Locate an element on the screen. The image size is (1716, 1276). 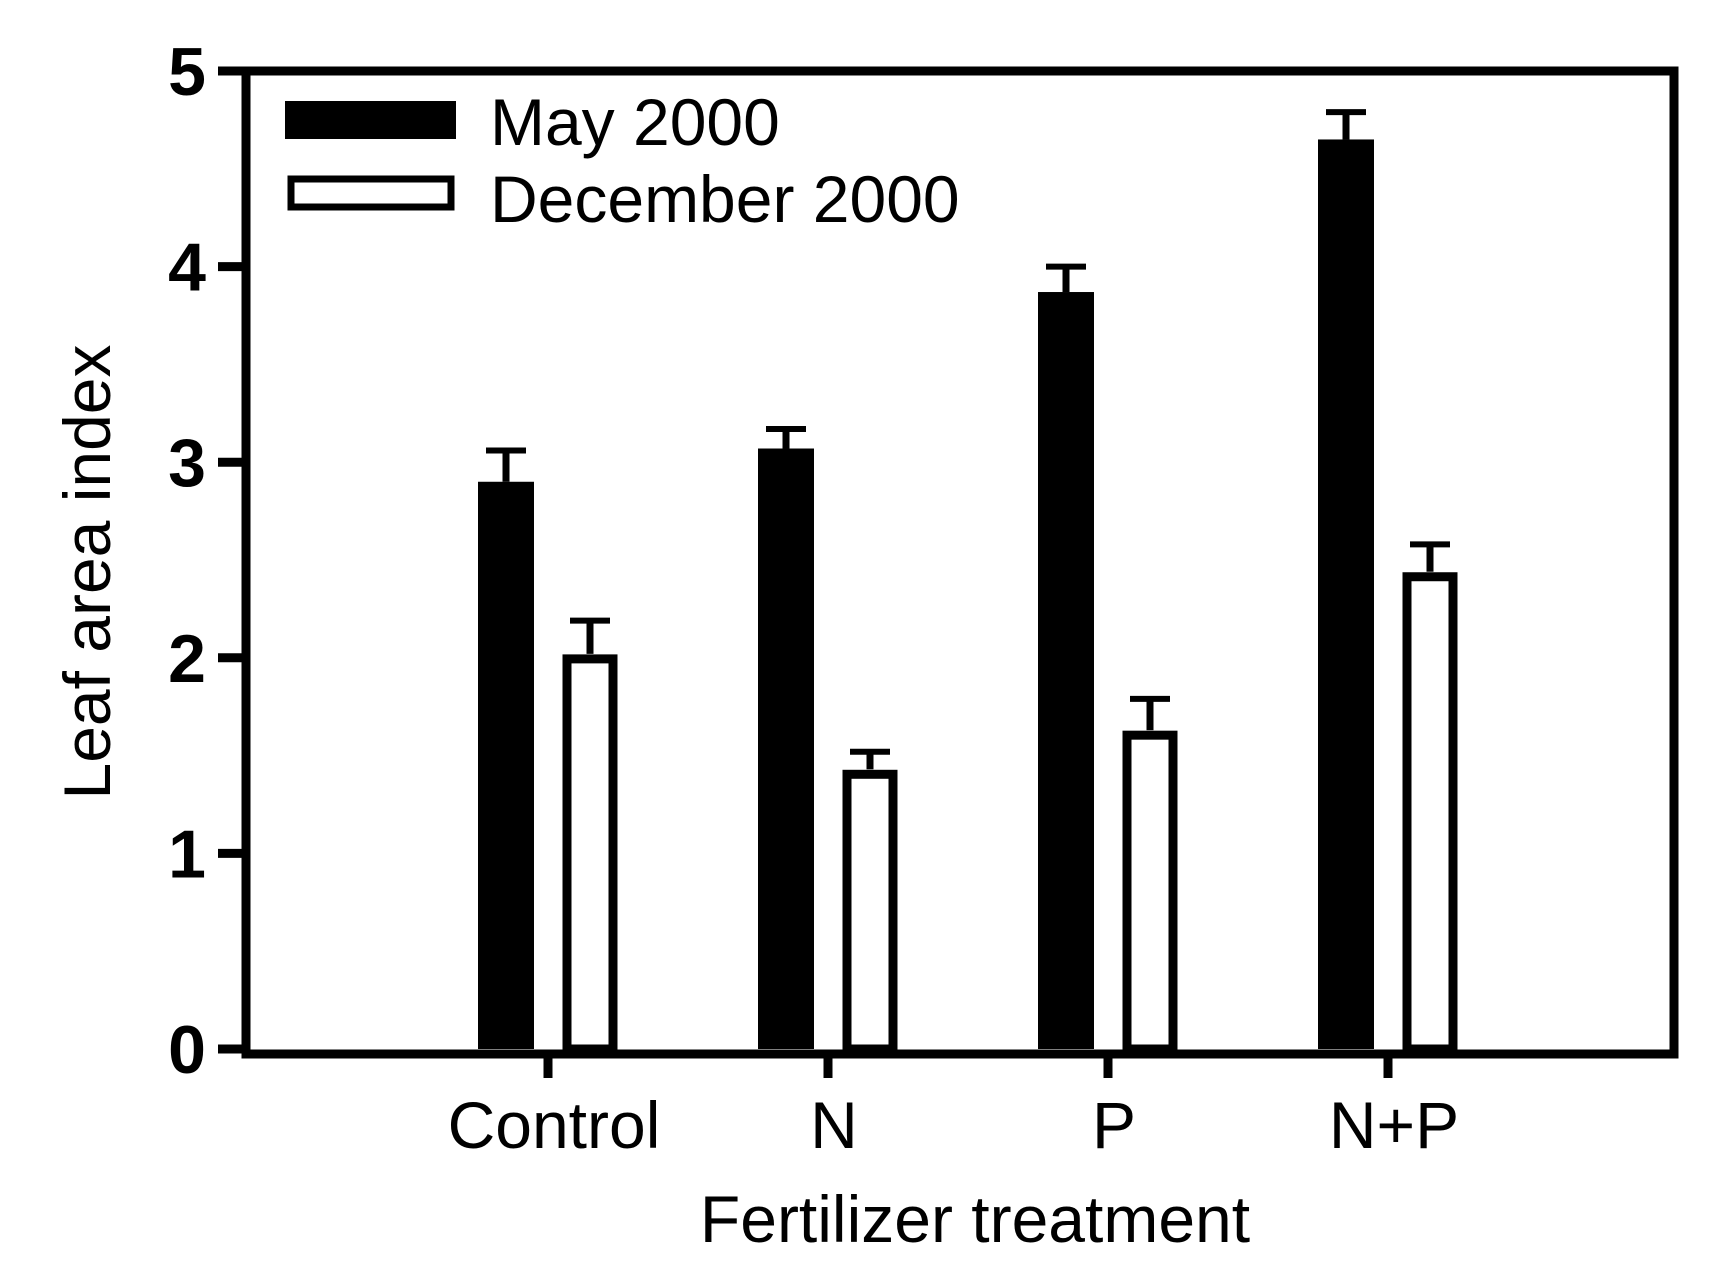
x-axis: Control N P N+P is located at coordinates (953, 1108).